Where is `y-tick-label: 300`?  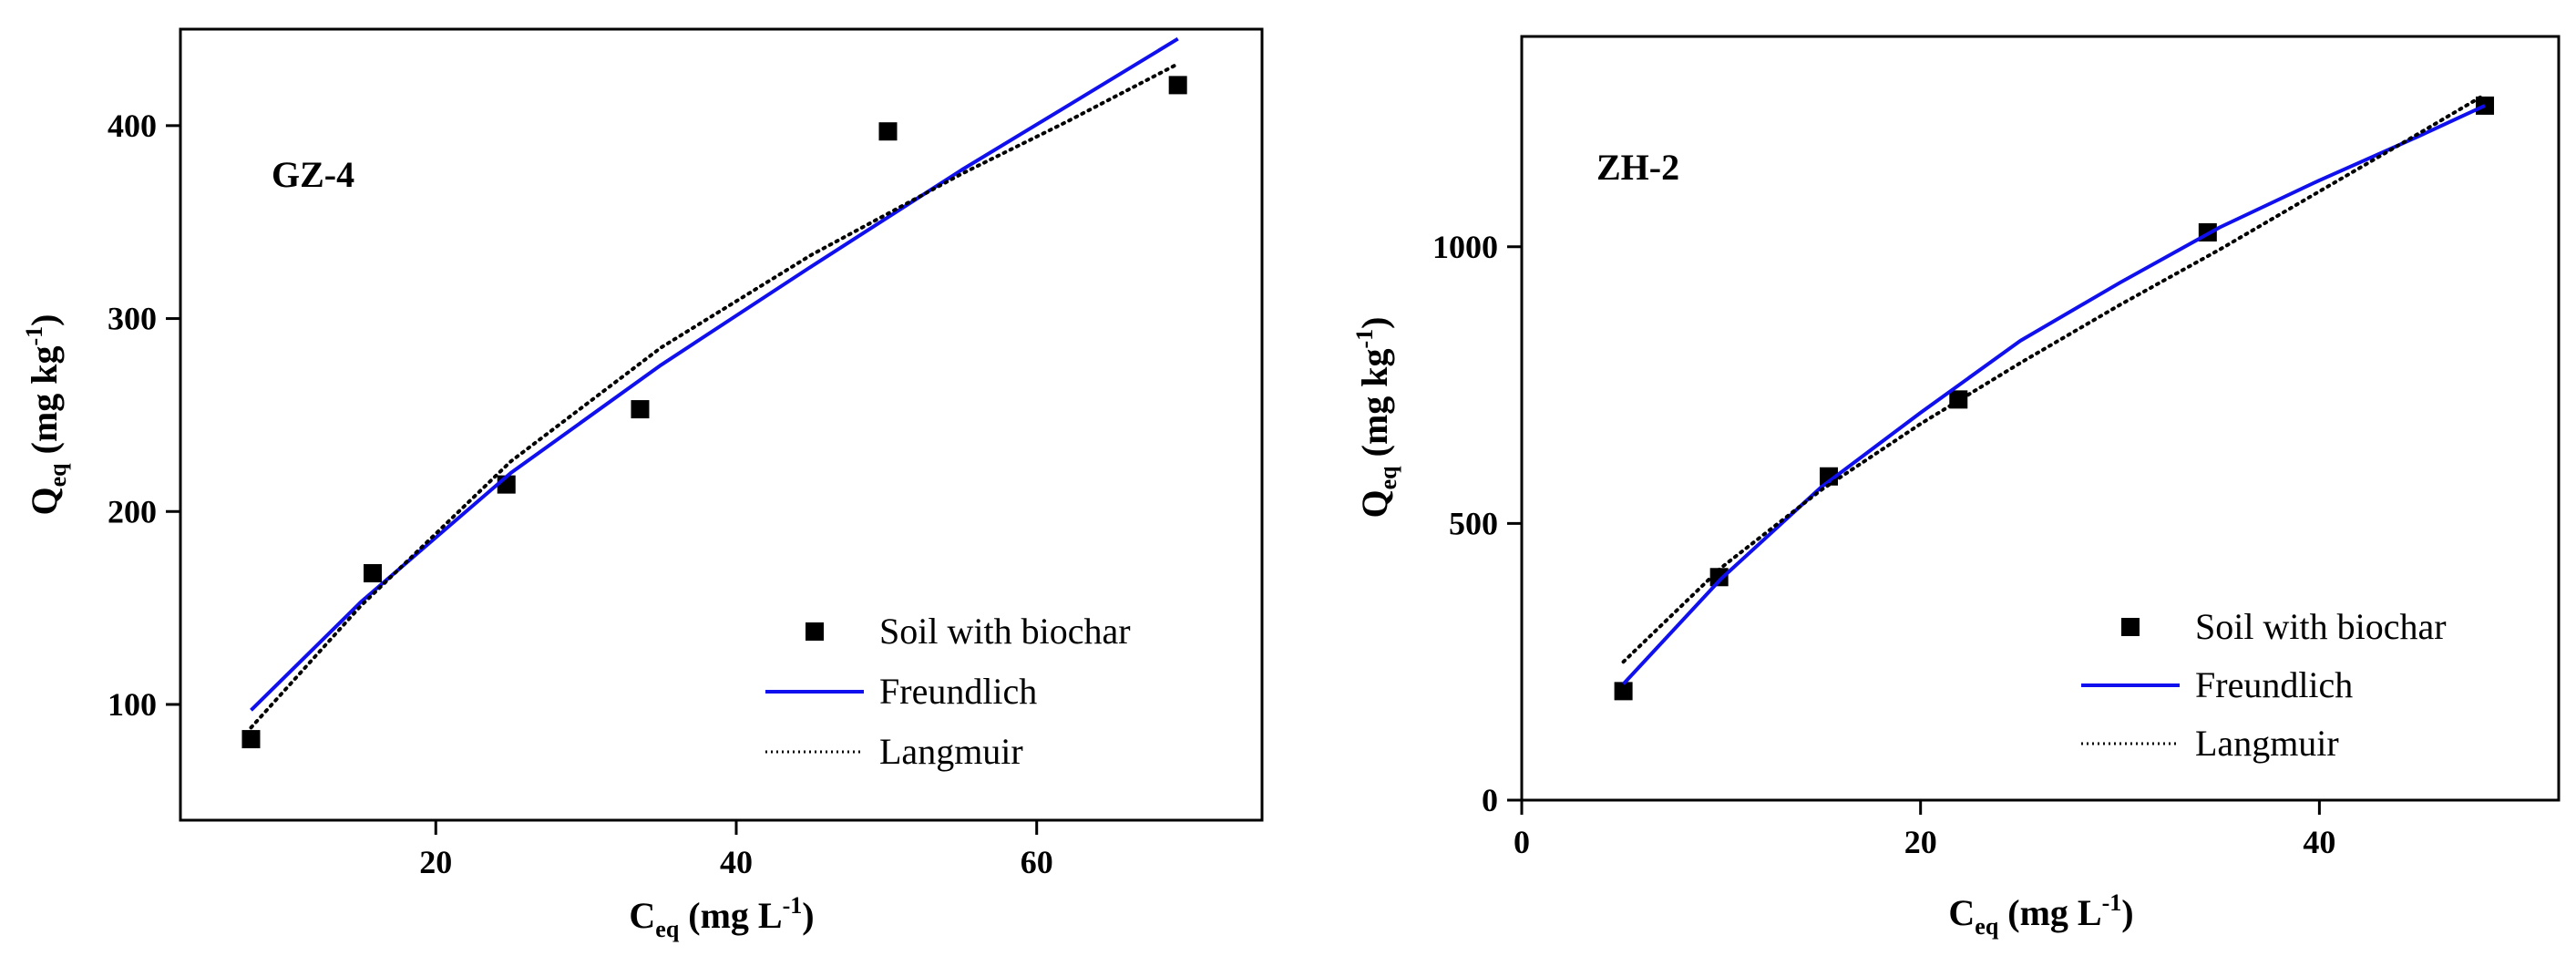
y-tick-label: 300 is located at coordinates (132, 319).